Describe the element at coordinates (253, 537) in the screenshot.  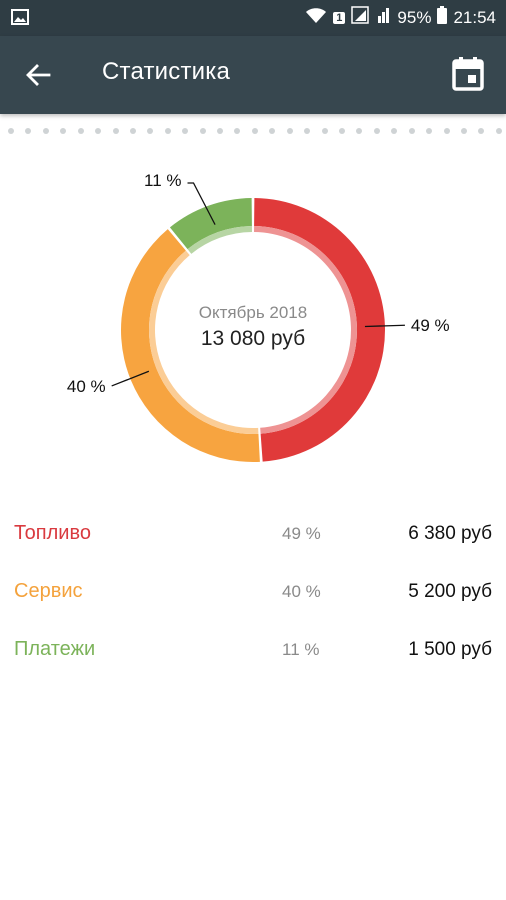
I see `category-row-fuel: Топливо 49 % 6 380 руб` at that location.